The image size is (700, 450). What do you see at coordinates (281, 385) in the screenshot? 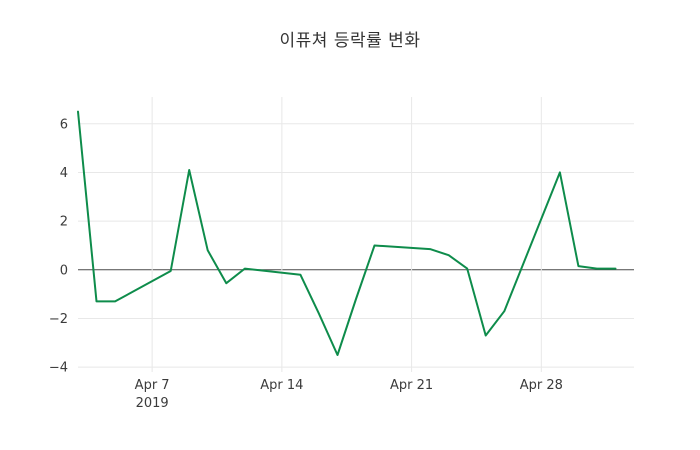
I see `x-tick-label: Apr 14` at bounding box center [281, 385].